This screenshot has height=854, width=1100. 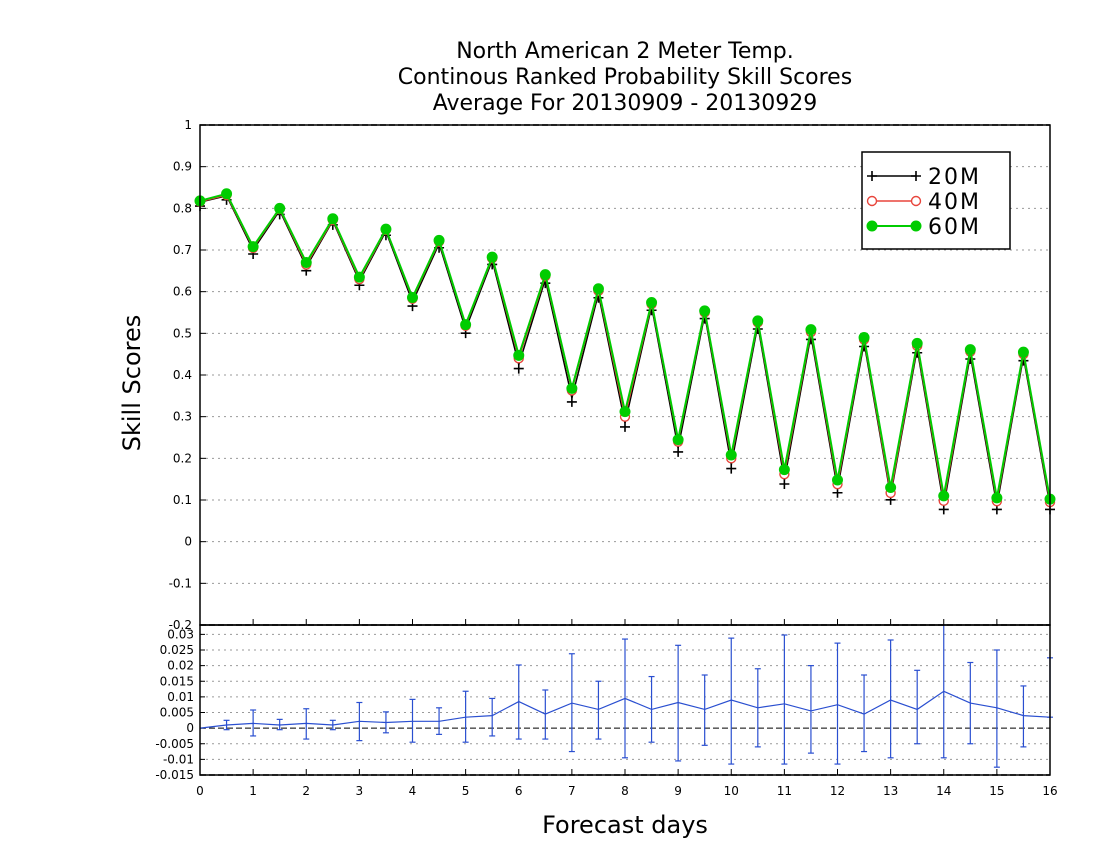 I want to click on x-tick-label: 12, so click(x=837, y=791).